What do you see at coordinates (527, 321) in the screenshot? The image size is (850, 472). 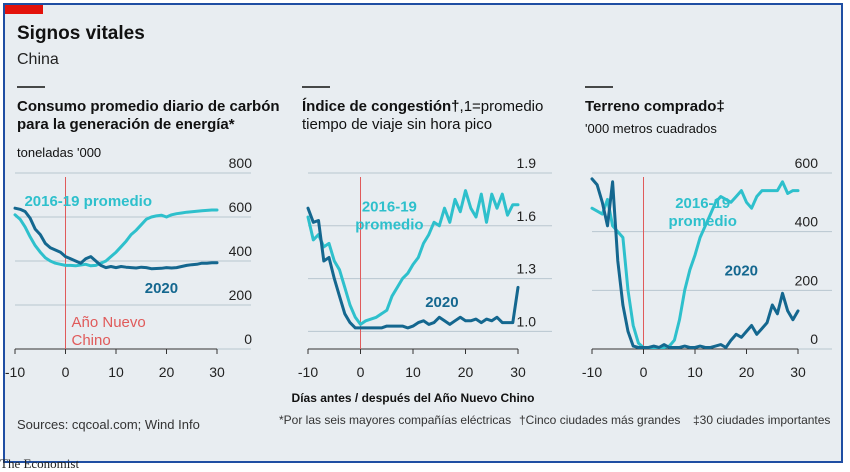 I see `y-tick-label: 1.0` at bounding box center [527, 321].